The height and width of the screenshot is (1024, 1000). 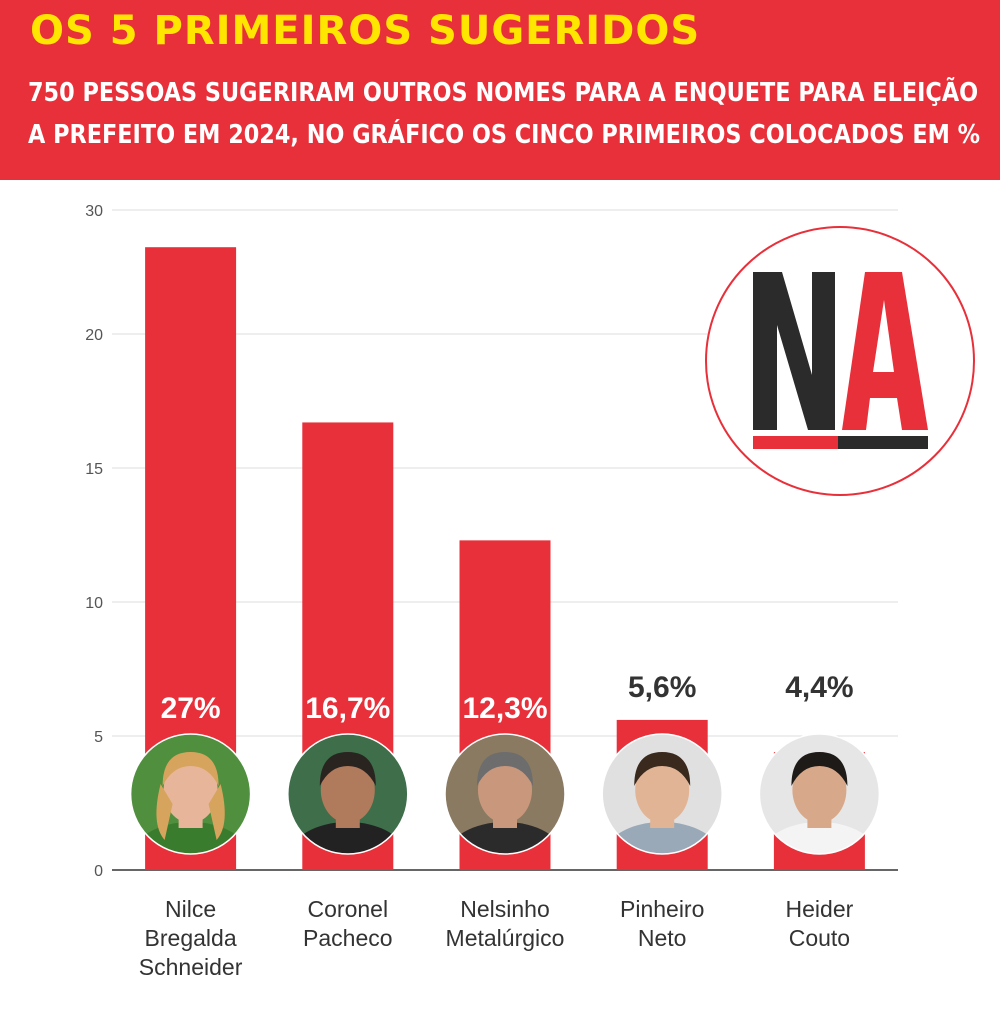 I want to click on data-label: 4,4%, so click(x=819, y=687).